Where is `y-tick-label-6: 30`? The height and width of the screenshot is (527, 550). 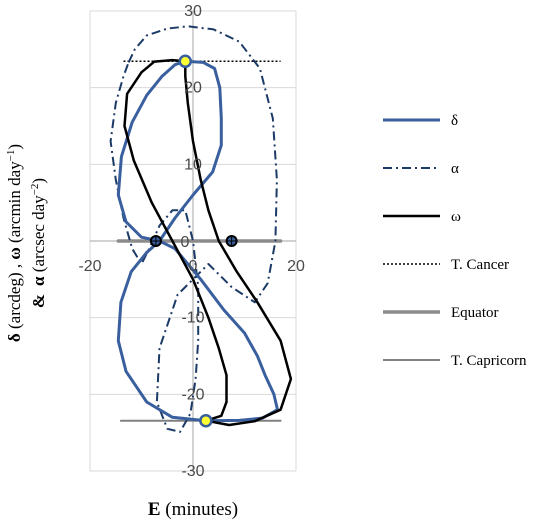 y-tick-label-6: 30 is located at coordinates (193, 11).